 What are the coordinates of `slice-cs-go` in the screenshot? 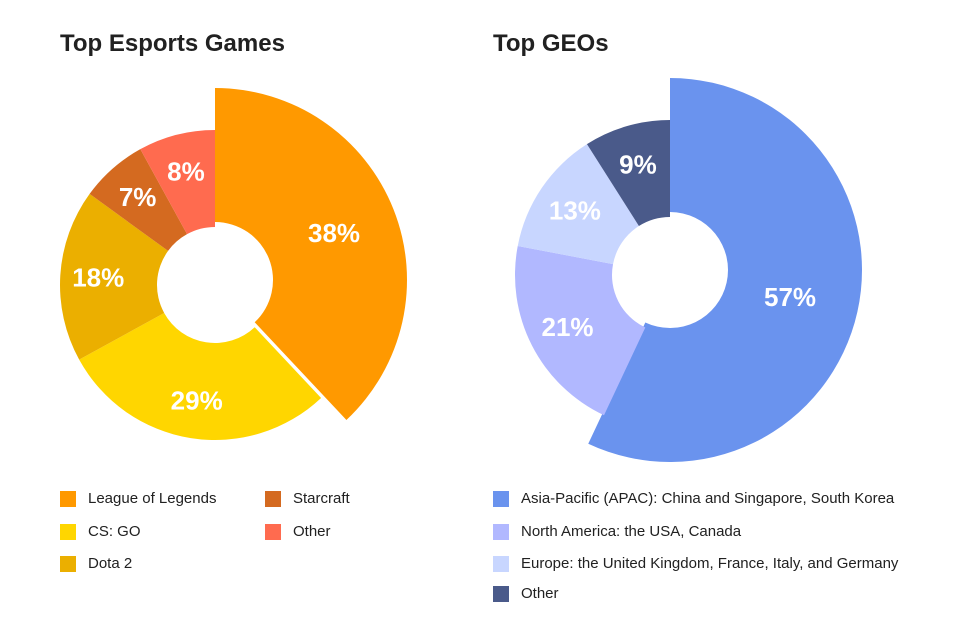 It's located at (200, 376).